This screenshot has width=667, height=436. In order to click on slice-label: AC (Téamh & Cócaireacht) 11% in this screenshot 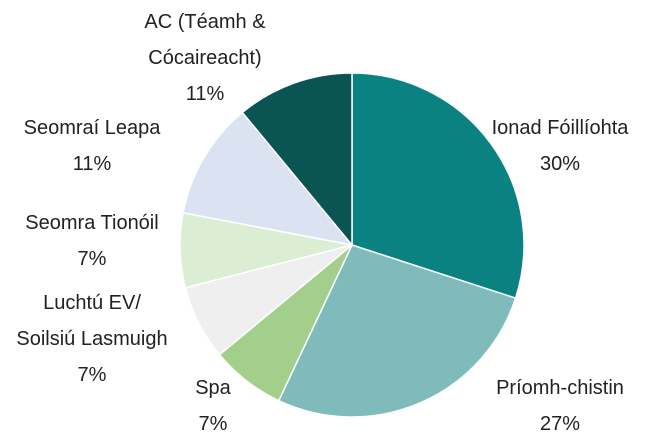, I will do `click(205, 58)`.